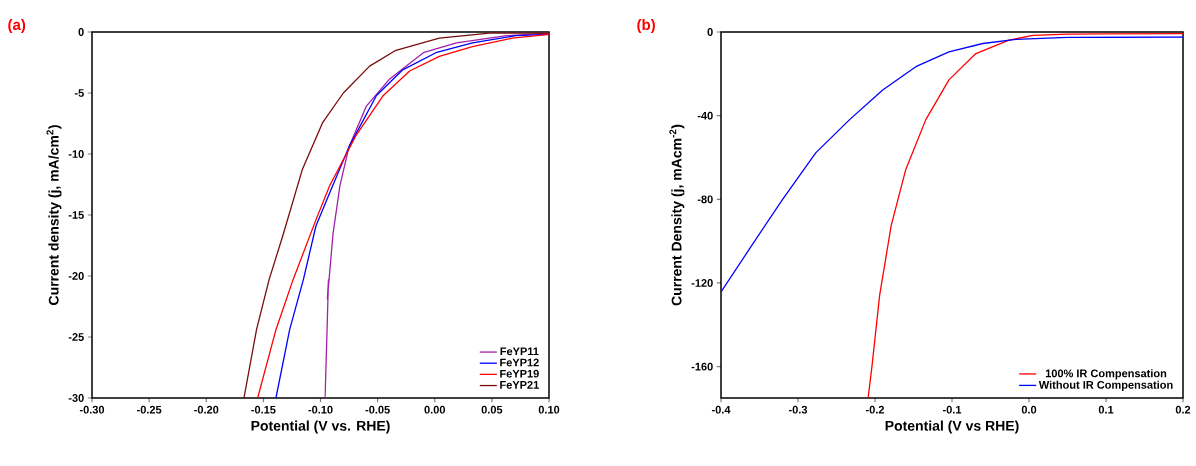 The height and width of the screenshot is (466, 1196). I want to click on x-tick-label: -0.3, so click(798, 409).